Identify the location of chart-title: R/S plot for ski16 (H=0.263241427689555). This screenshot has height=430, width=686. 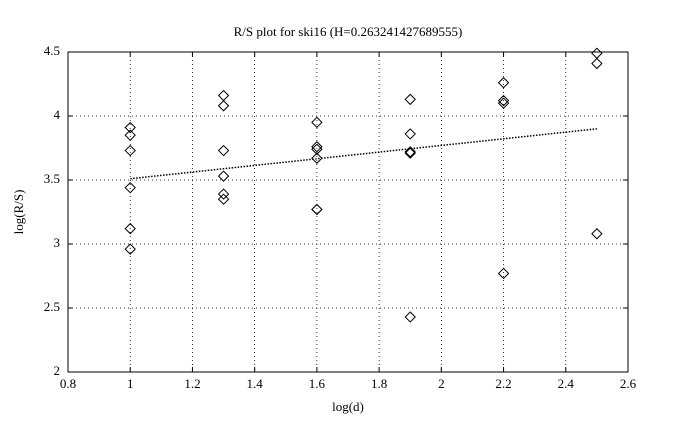
(348, 31).